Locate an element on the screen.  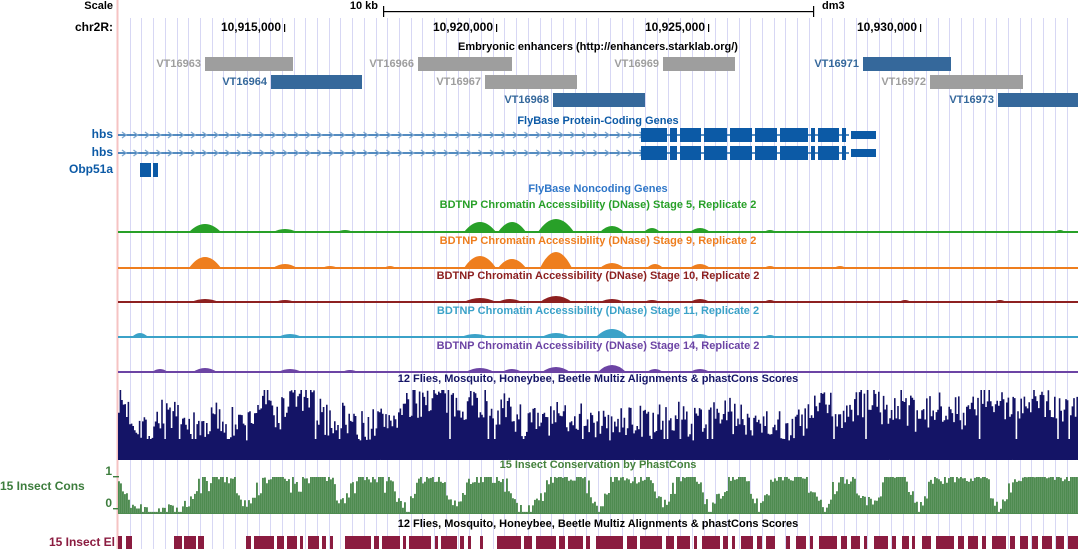
protein-coding-genes-title: FlyBase Protein-Coding Genes is located at coordinates (598, 121).